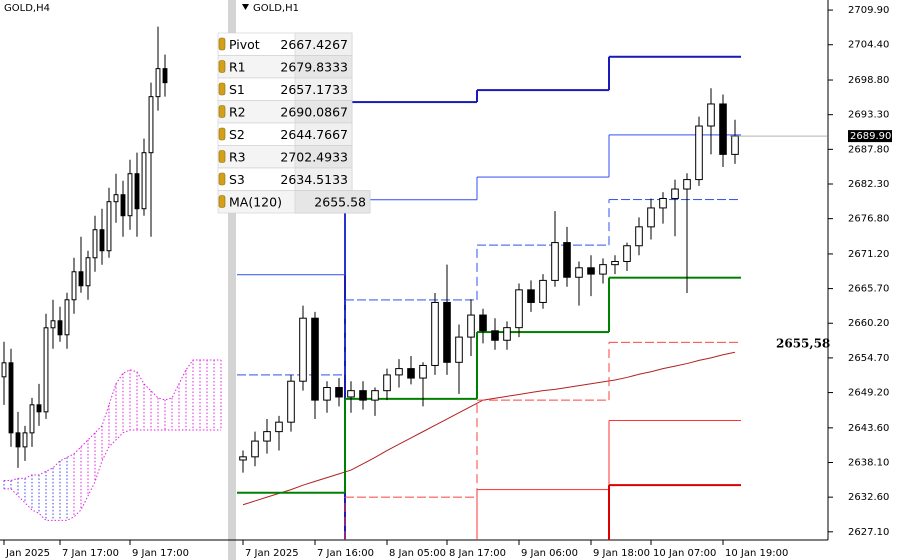  I want to click on y-tick-label: 2632.60, so click(868, 497).